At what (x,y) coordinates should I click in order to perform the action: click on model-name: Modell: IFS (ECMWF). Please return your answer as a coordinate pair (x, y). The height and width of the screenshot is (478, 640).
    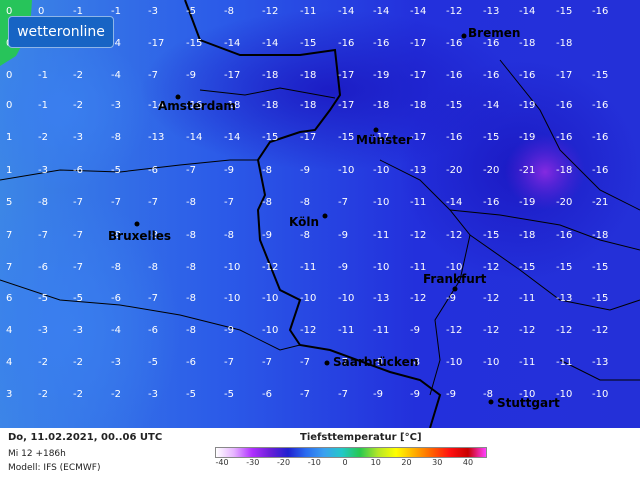
    Looking at the image, I should click on (54, 468).